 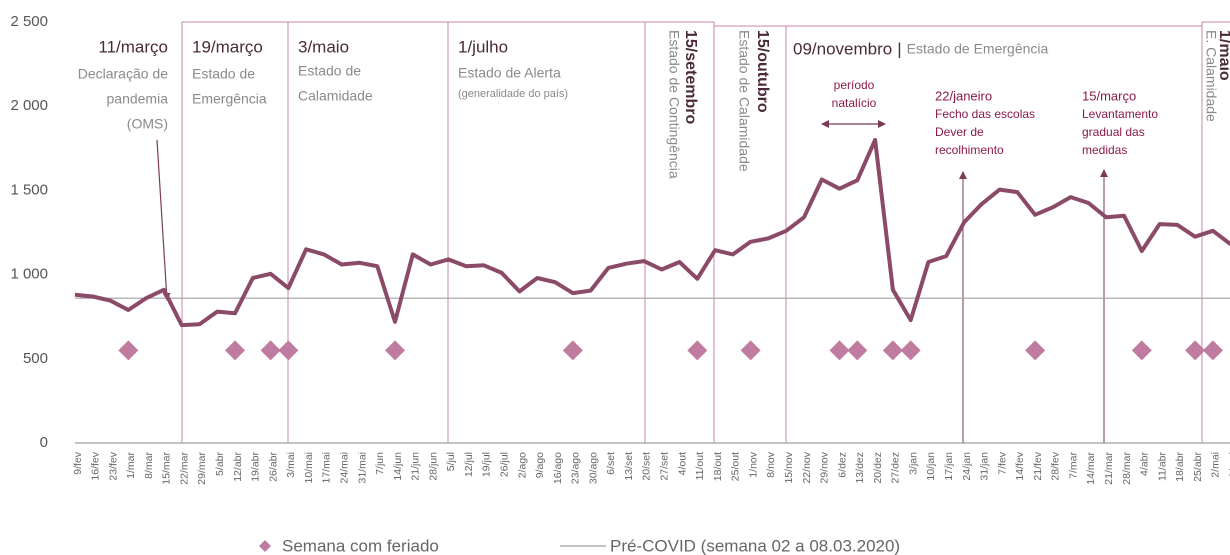 I want to click on annotation-title: 3/maio, so click(x=323, y=46).